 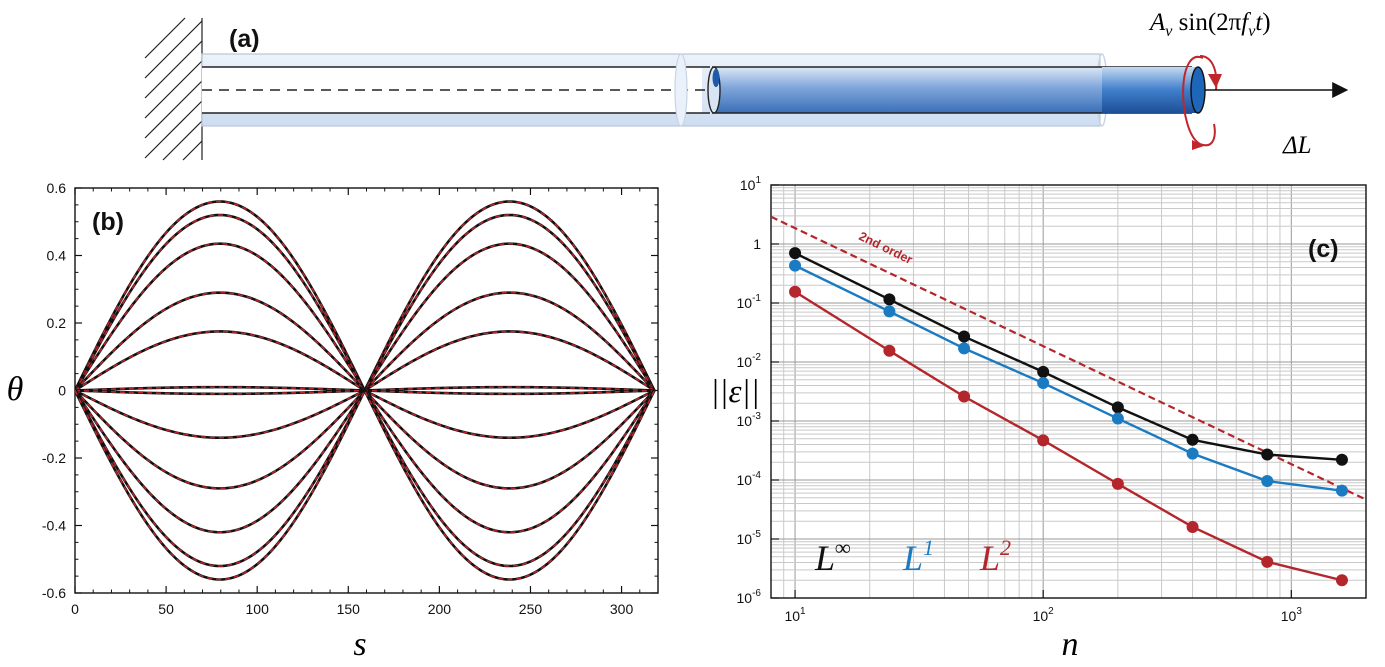 I want to click on y-tick-label: 0, so click(x=62, y=391).